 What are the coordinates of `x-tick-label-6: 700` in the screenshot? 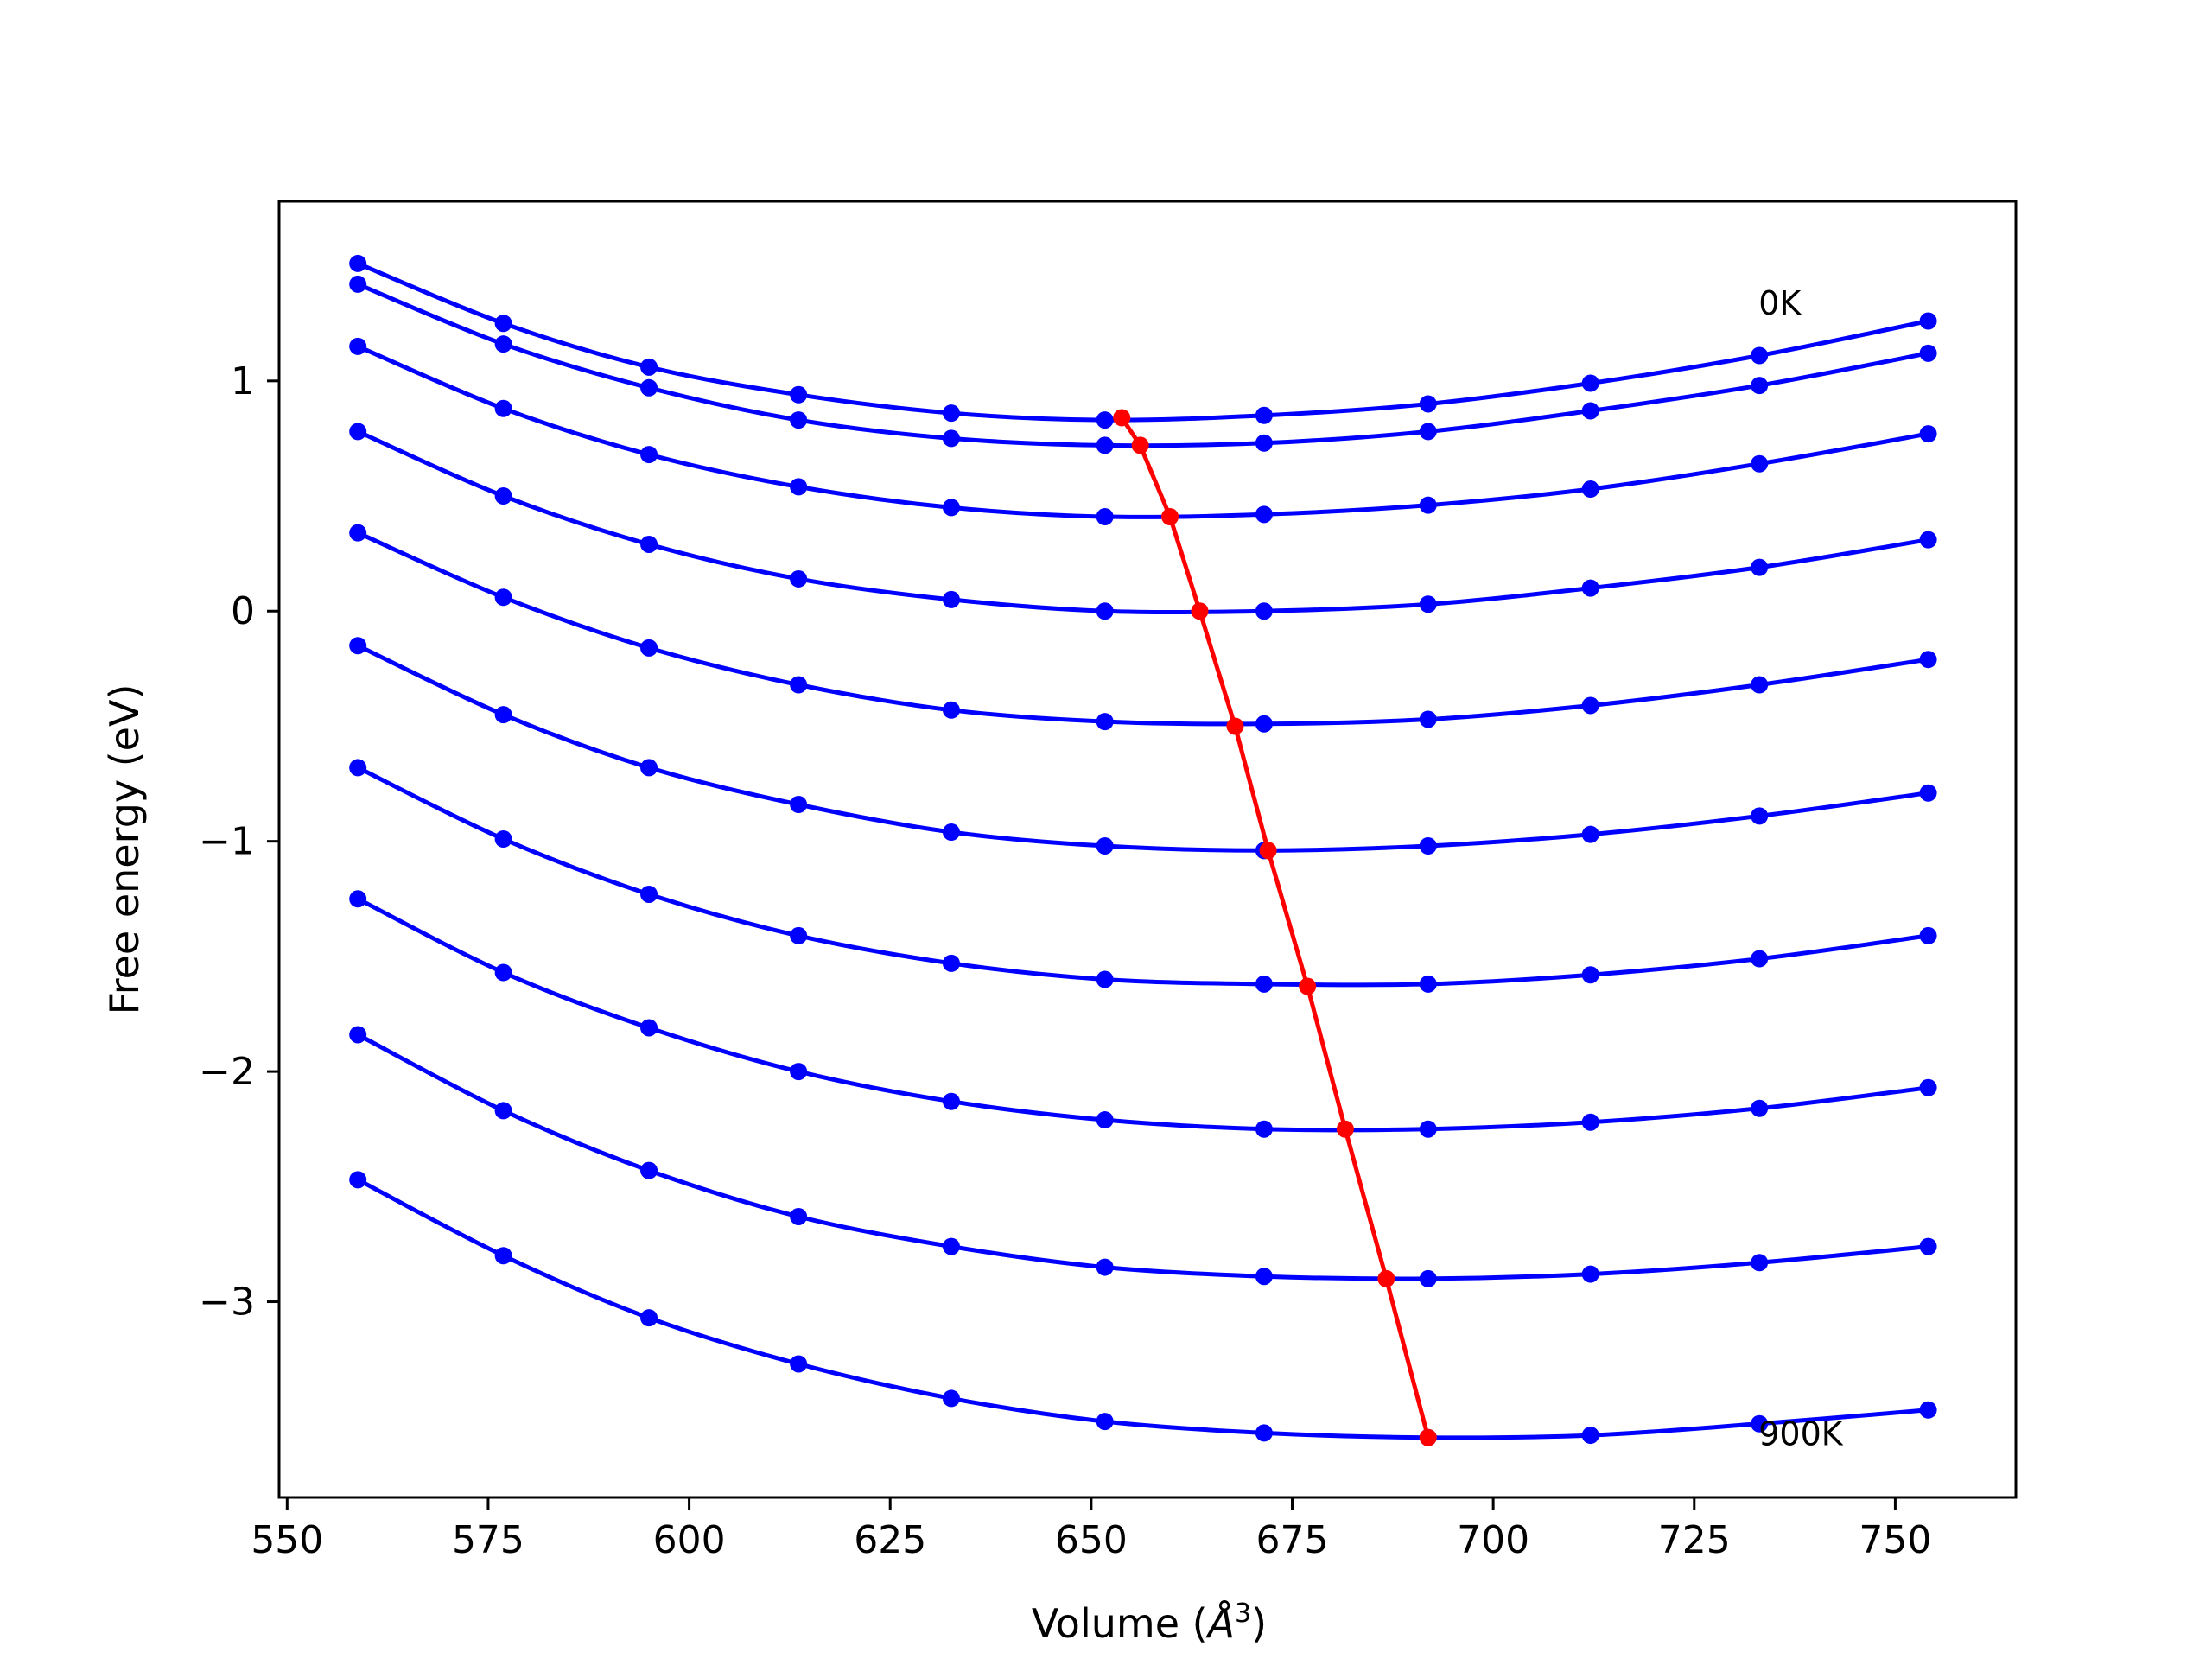 It's located at (1493, 1540).